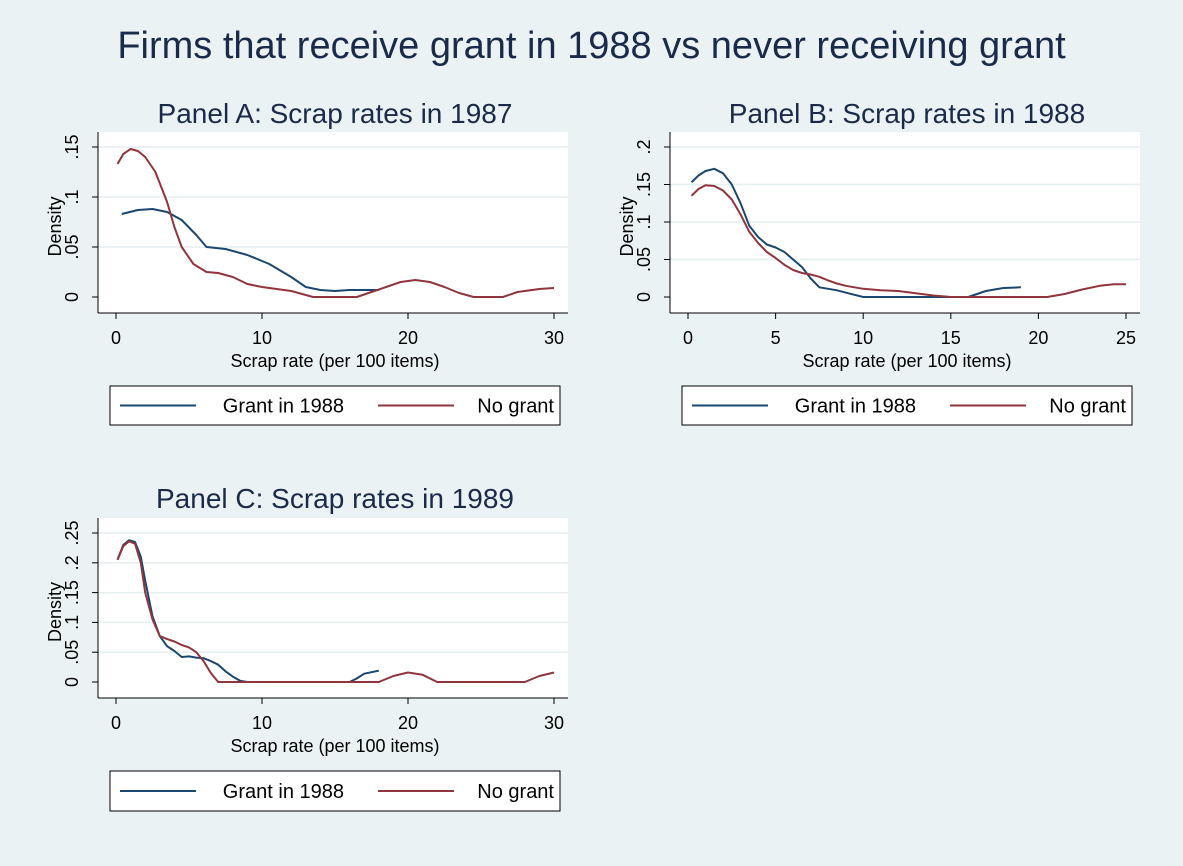  Describe the element at coordinates (907, 113) in the screenshot. I see `panel-title: Panel B: Scrap rates in 1988` at that location.